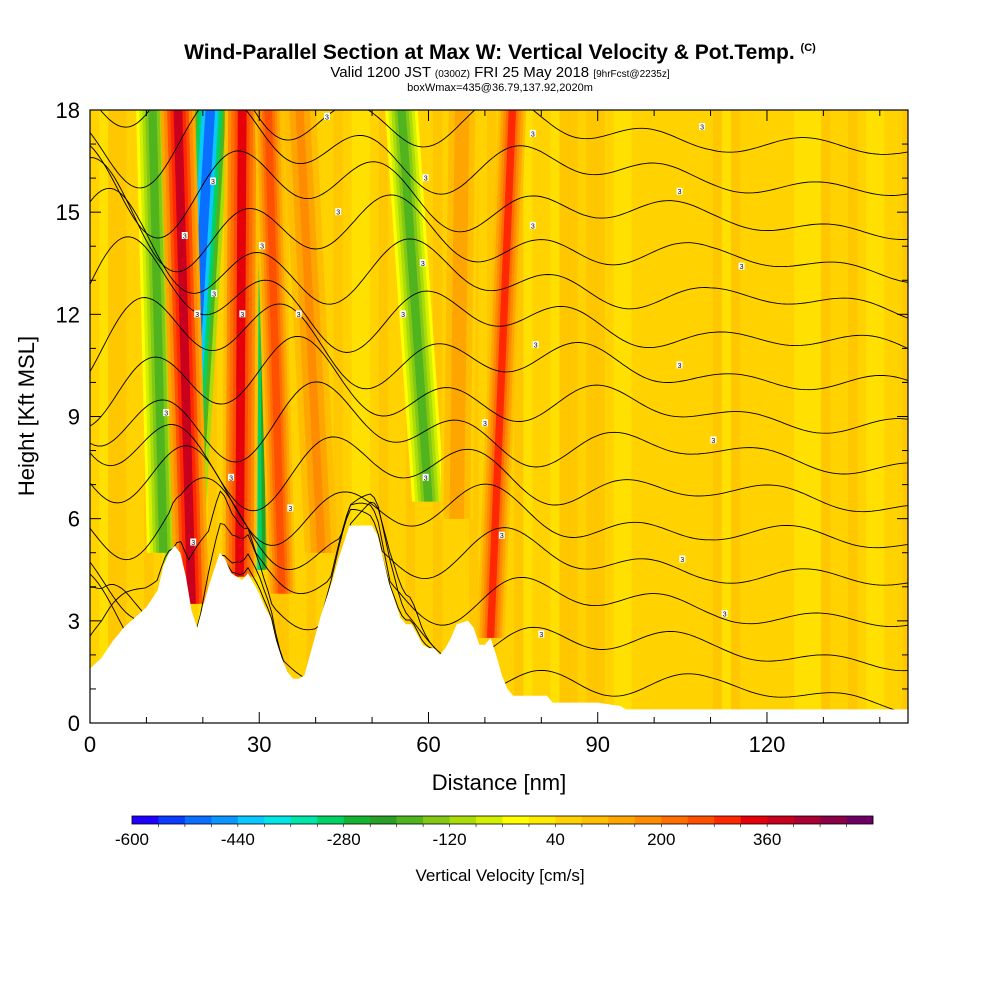 The height and width of the screenshot is (1000, 1000). What do you see at coordinates (68, 212) in the screenshot?
I see `y-tick-label: 15` at bounding box center [68, 212].